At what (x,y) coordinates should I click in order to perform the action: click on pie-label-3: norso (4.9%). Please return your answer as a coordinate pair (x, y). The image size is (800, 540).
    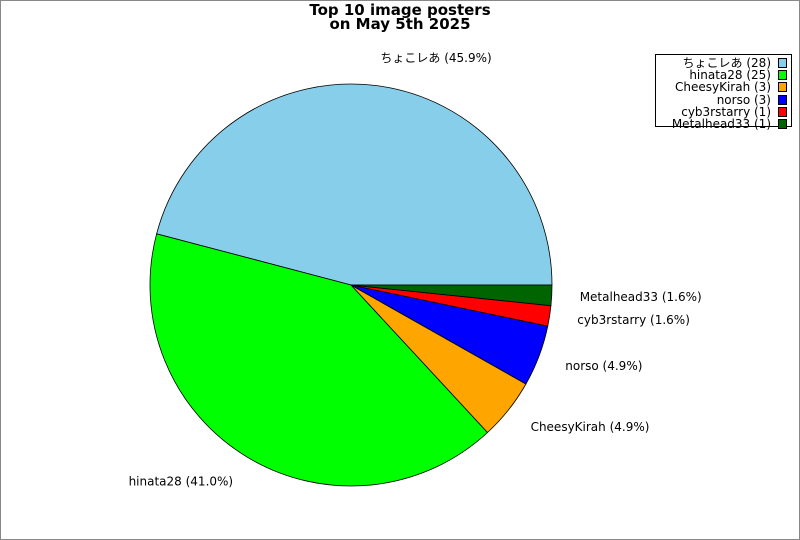
    Looking at the image, I should click on (603, 366).